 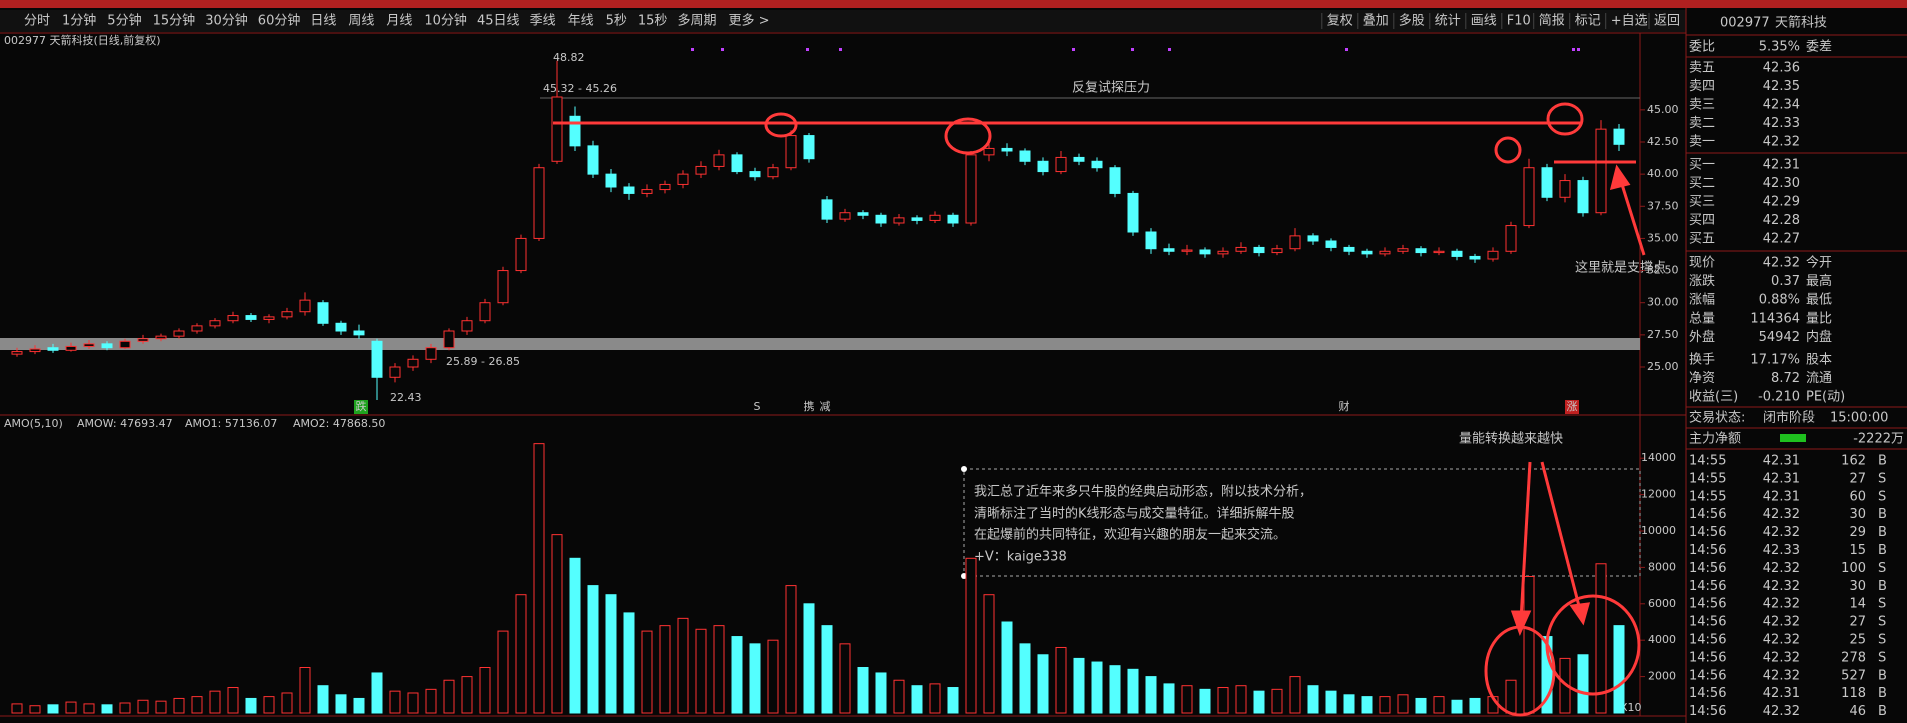 I want to click on period-tab: 10分钟, so click(x=445, y=21).